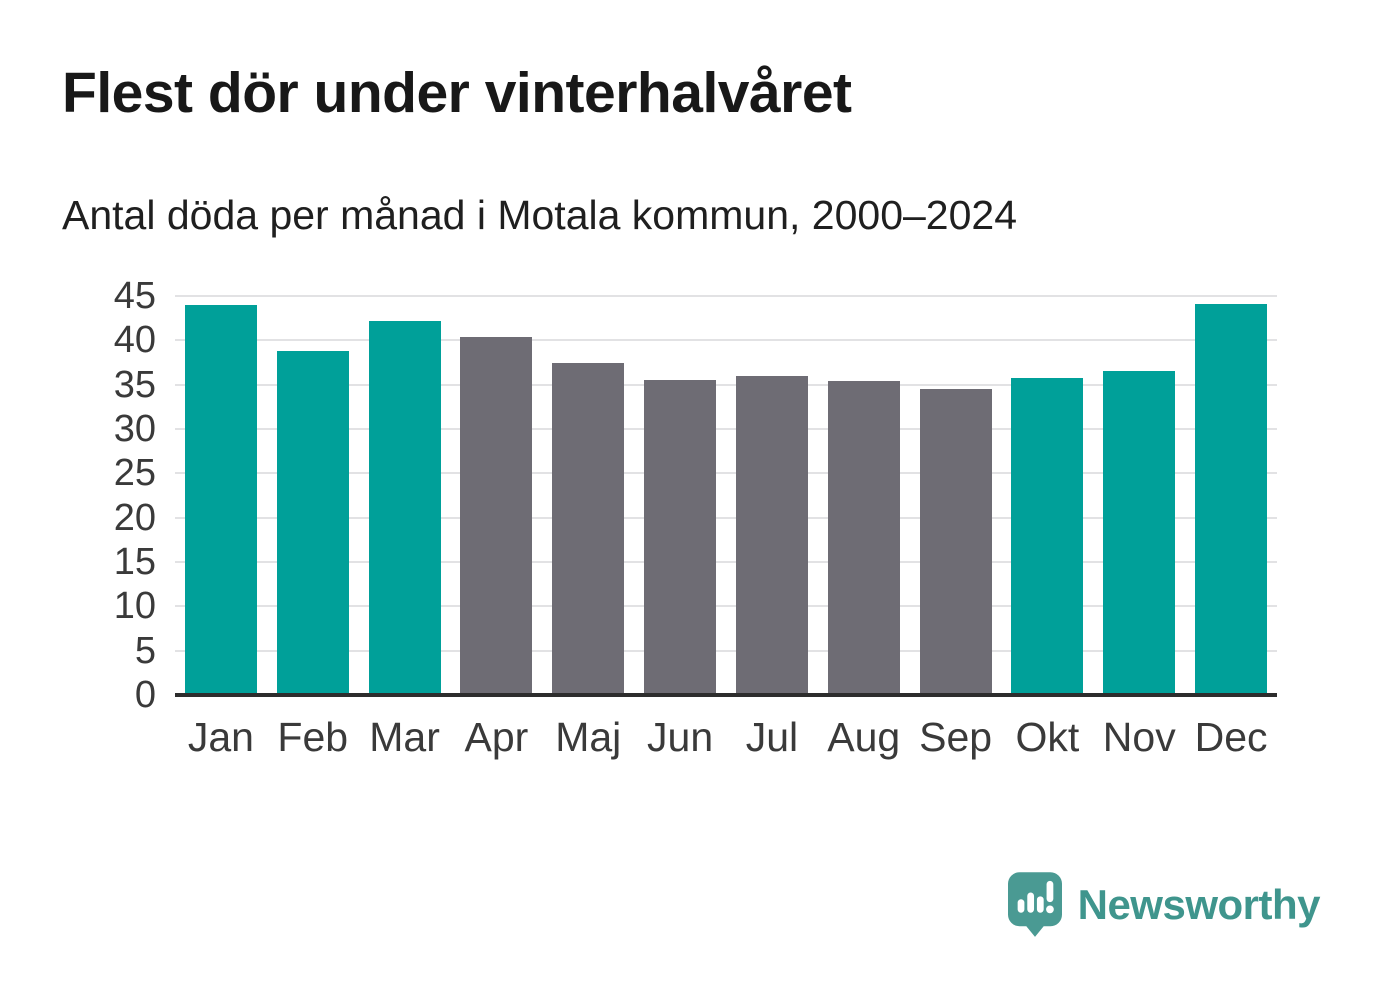 The image size is (1382, 999). Describe the element at coordinates (134, 473) in the screenshot. I see `y-tick-label-25: 25` at that location.